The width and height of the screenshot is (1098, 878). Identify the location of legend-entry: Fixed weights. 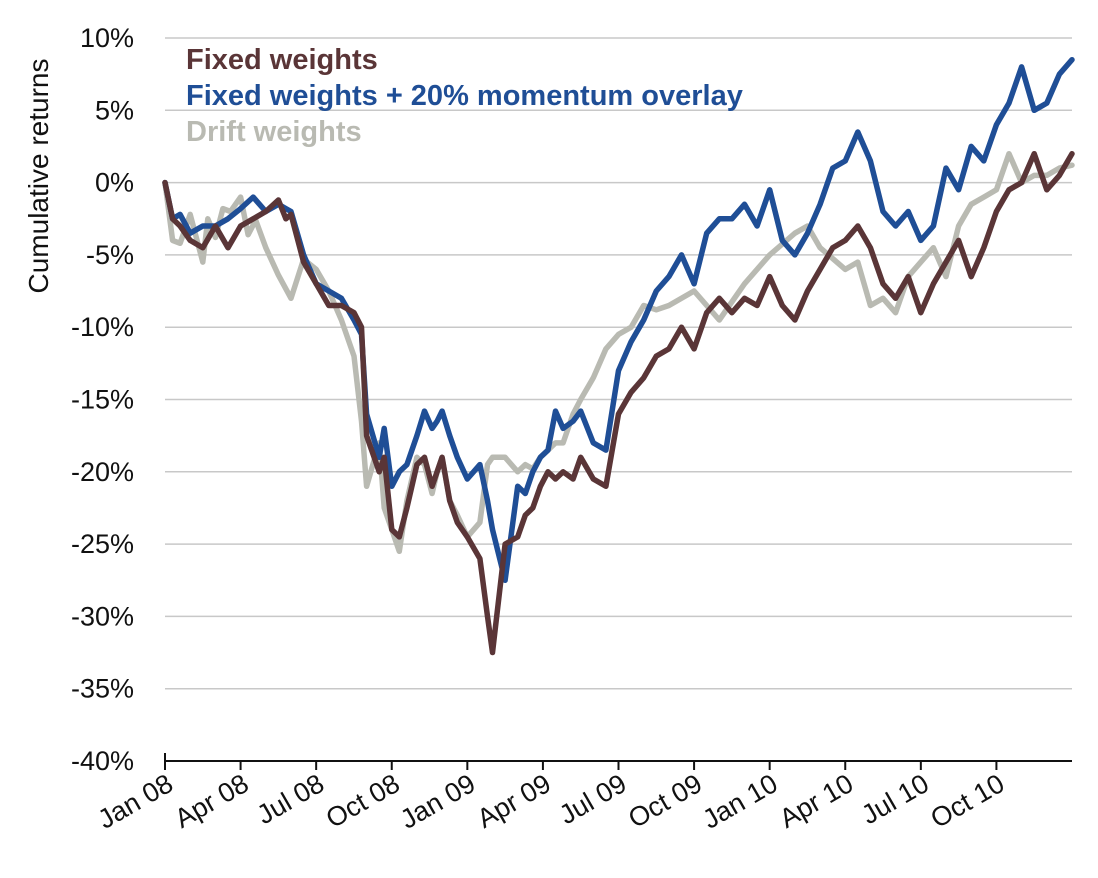
(282, 60).